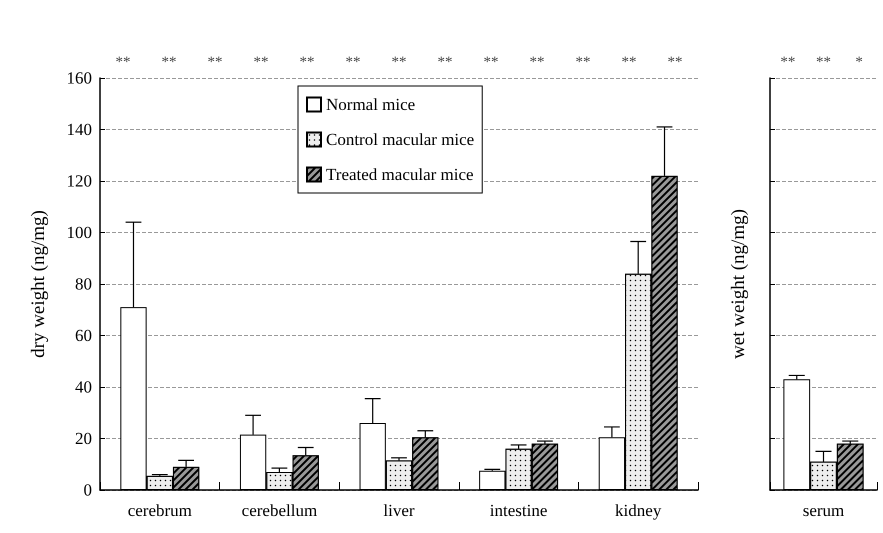  Describe the element at coordinates (83, 387) in the screenshot. I see `y-tick-label: 40` at that location.